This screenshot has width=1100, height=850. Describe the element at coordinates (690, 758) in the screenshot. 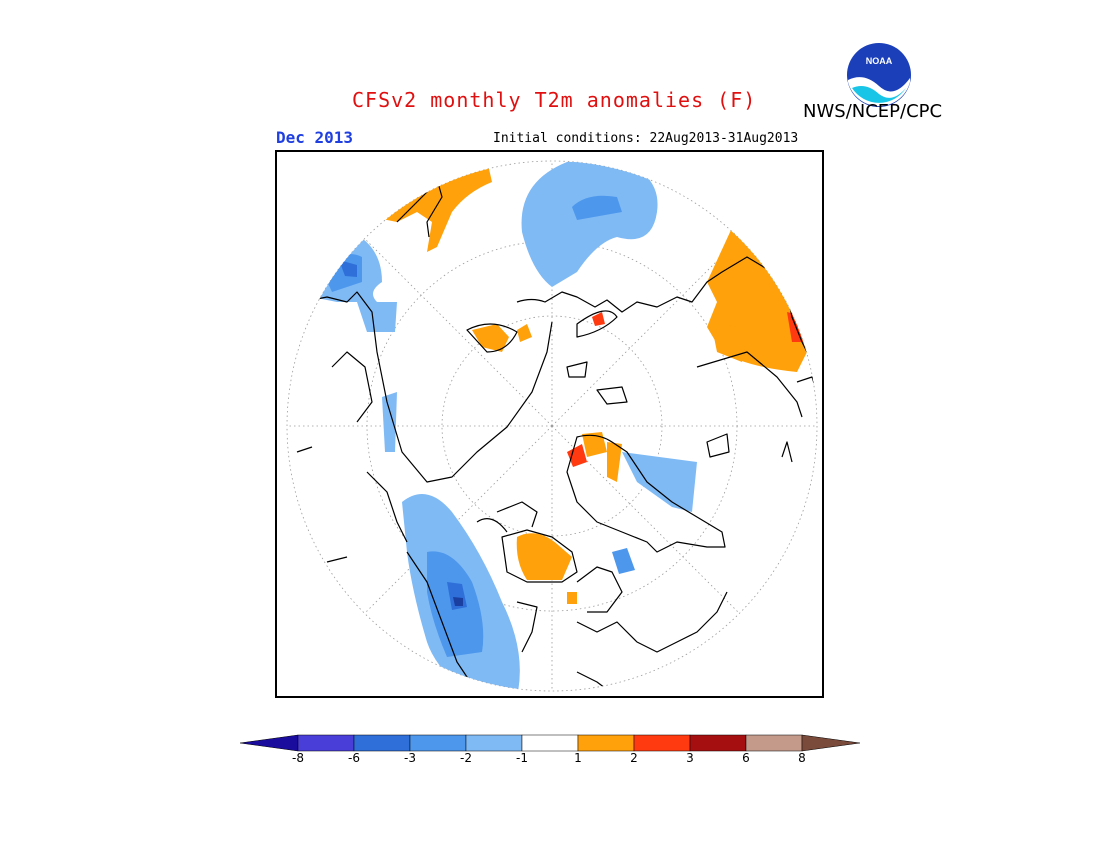

I see `colorbar-tick-label: 3` at that location.